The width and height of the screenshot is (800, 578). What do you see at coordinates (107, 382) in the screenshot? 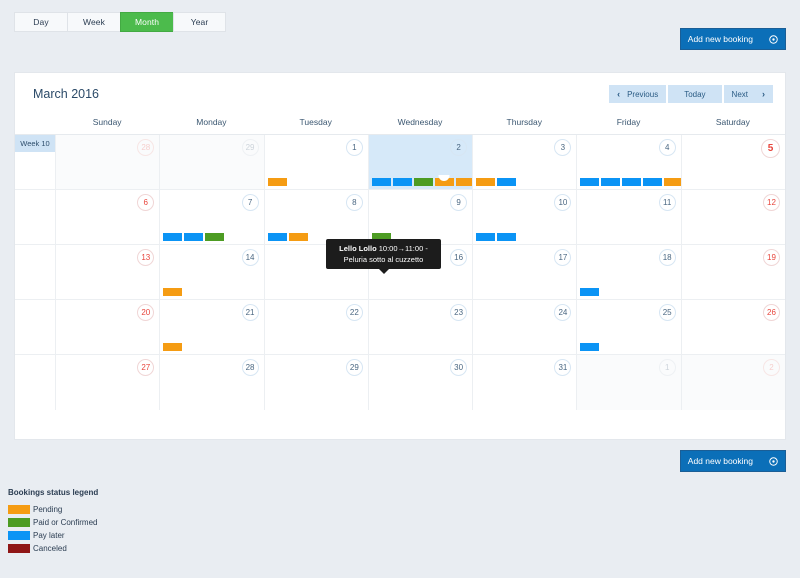
I see `calendar-day-cell: 27` at bounding box center [107, 382].